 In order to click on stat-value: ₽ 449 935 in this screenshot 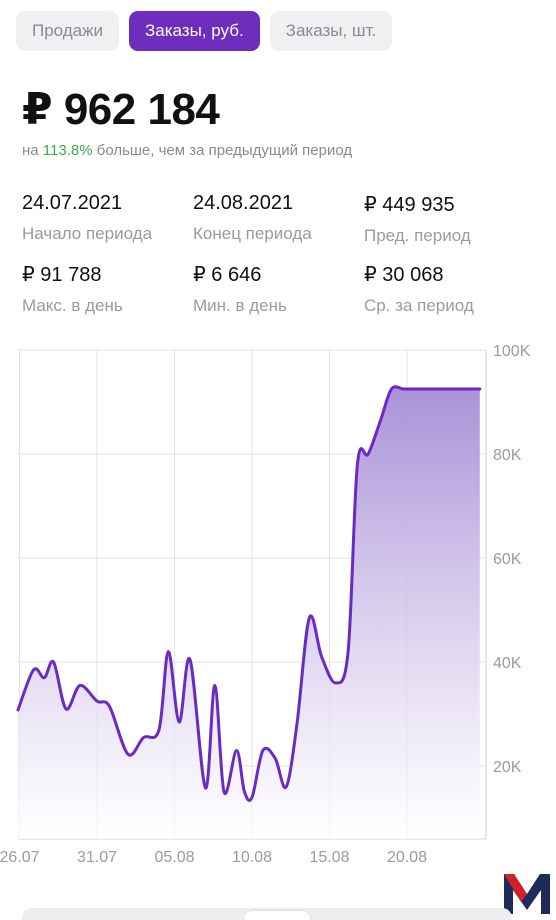, I will do `click(409, 205)`.